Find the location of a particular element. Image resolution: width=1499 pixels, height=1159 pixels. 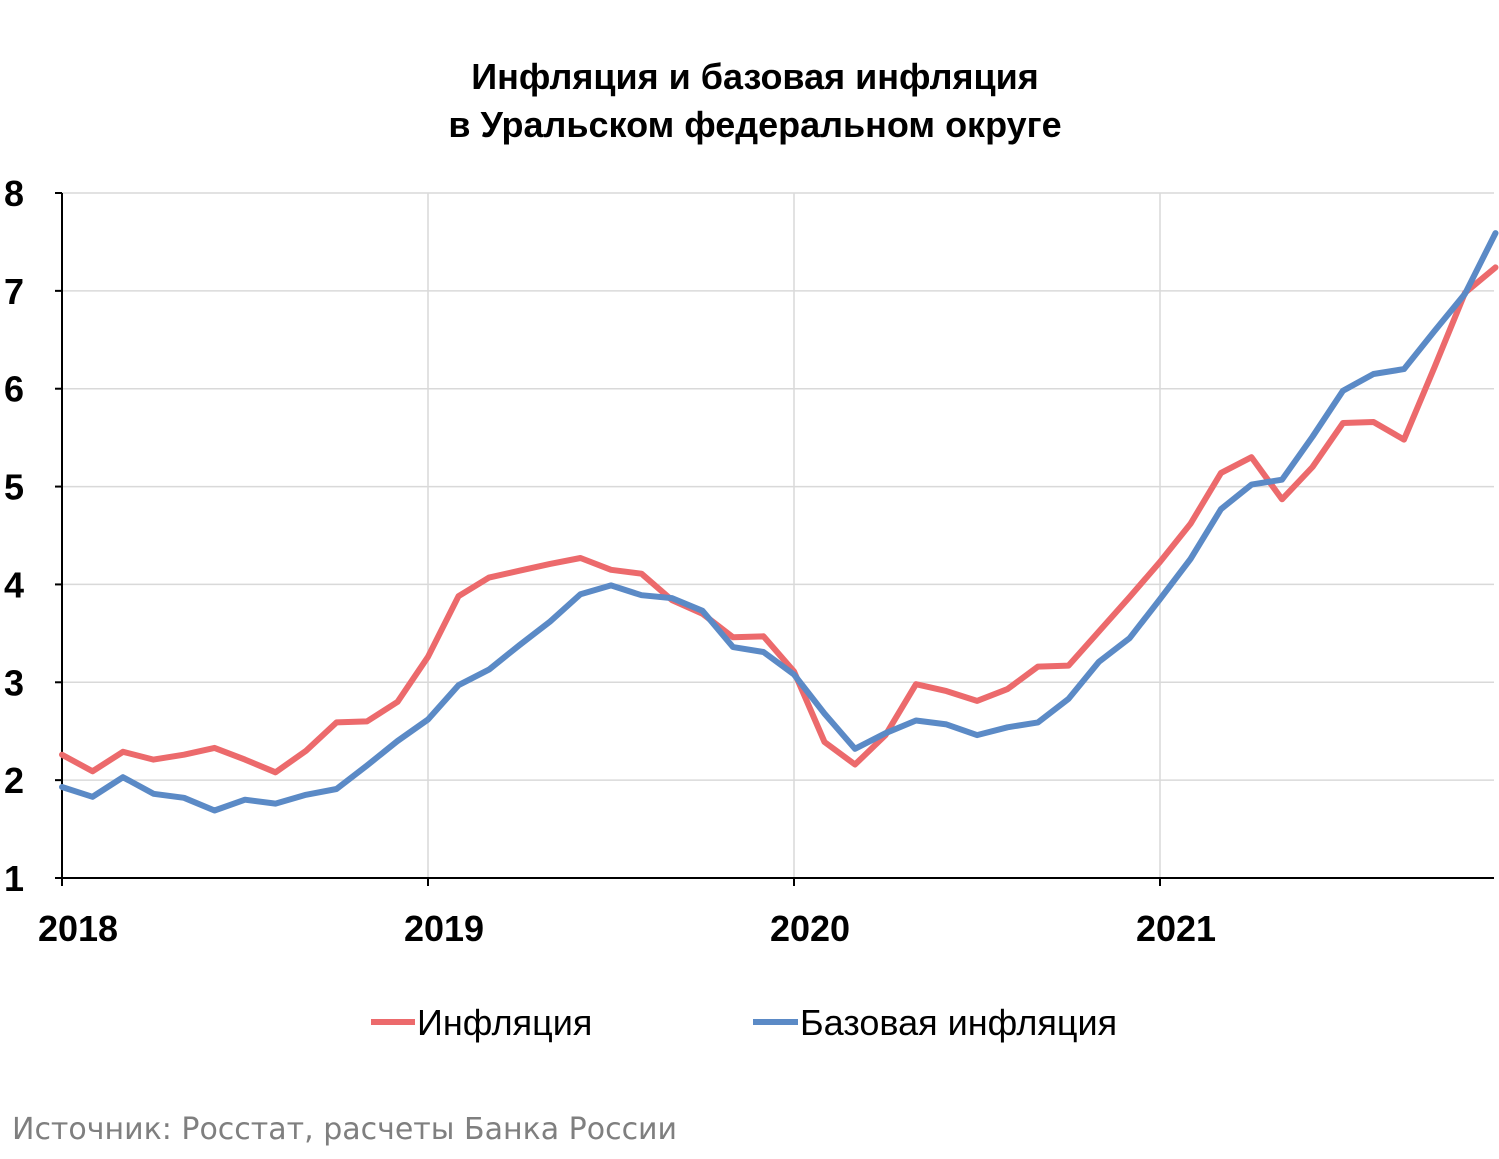

chart-title-line-2: в Уральском федеральном округе is located at coordinates (754, 124).